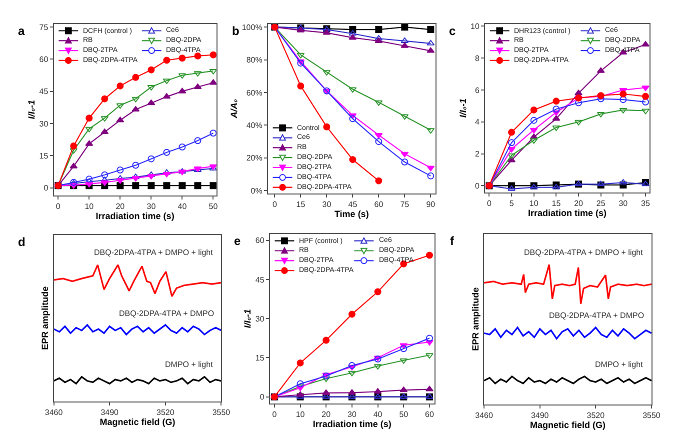  I want to click on y-tick-label: 40%, so click(254, 125).